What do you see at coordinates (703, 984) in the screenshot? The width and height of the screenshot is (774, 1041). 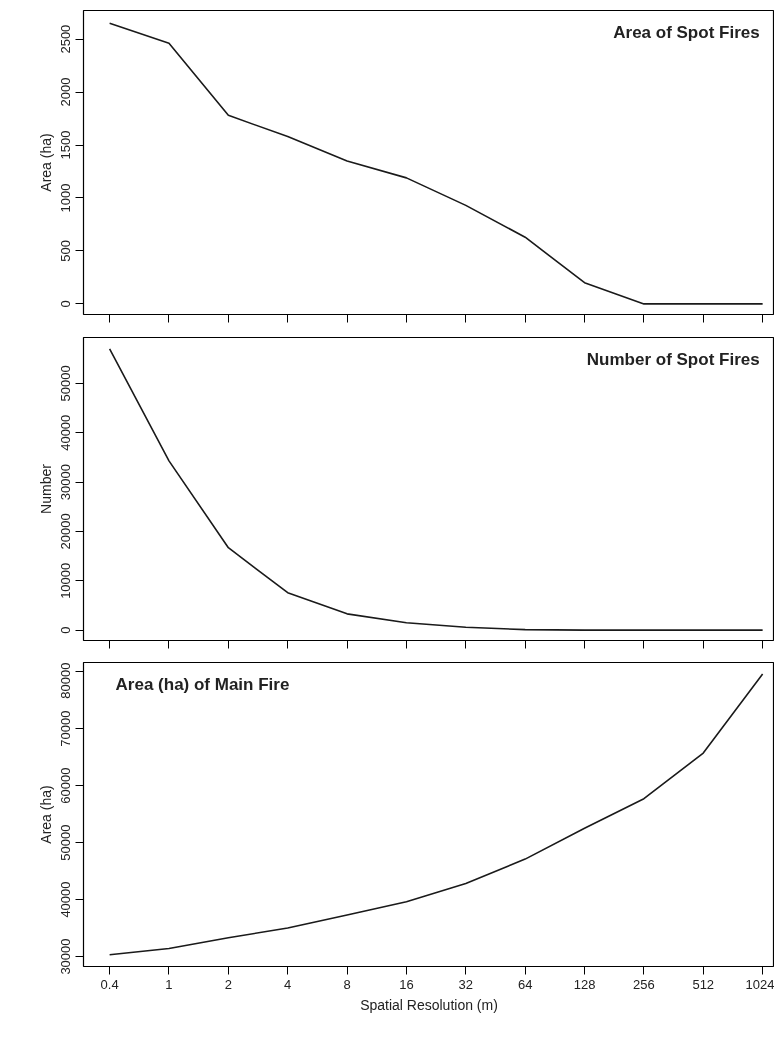 I see `x-tick-label: 512` at bounding box center [703, 984].